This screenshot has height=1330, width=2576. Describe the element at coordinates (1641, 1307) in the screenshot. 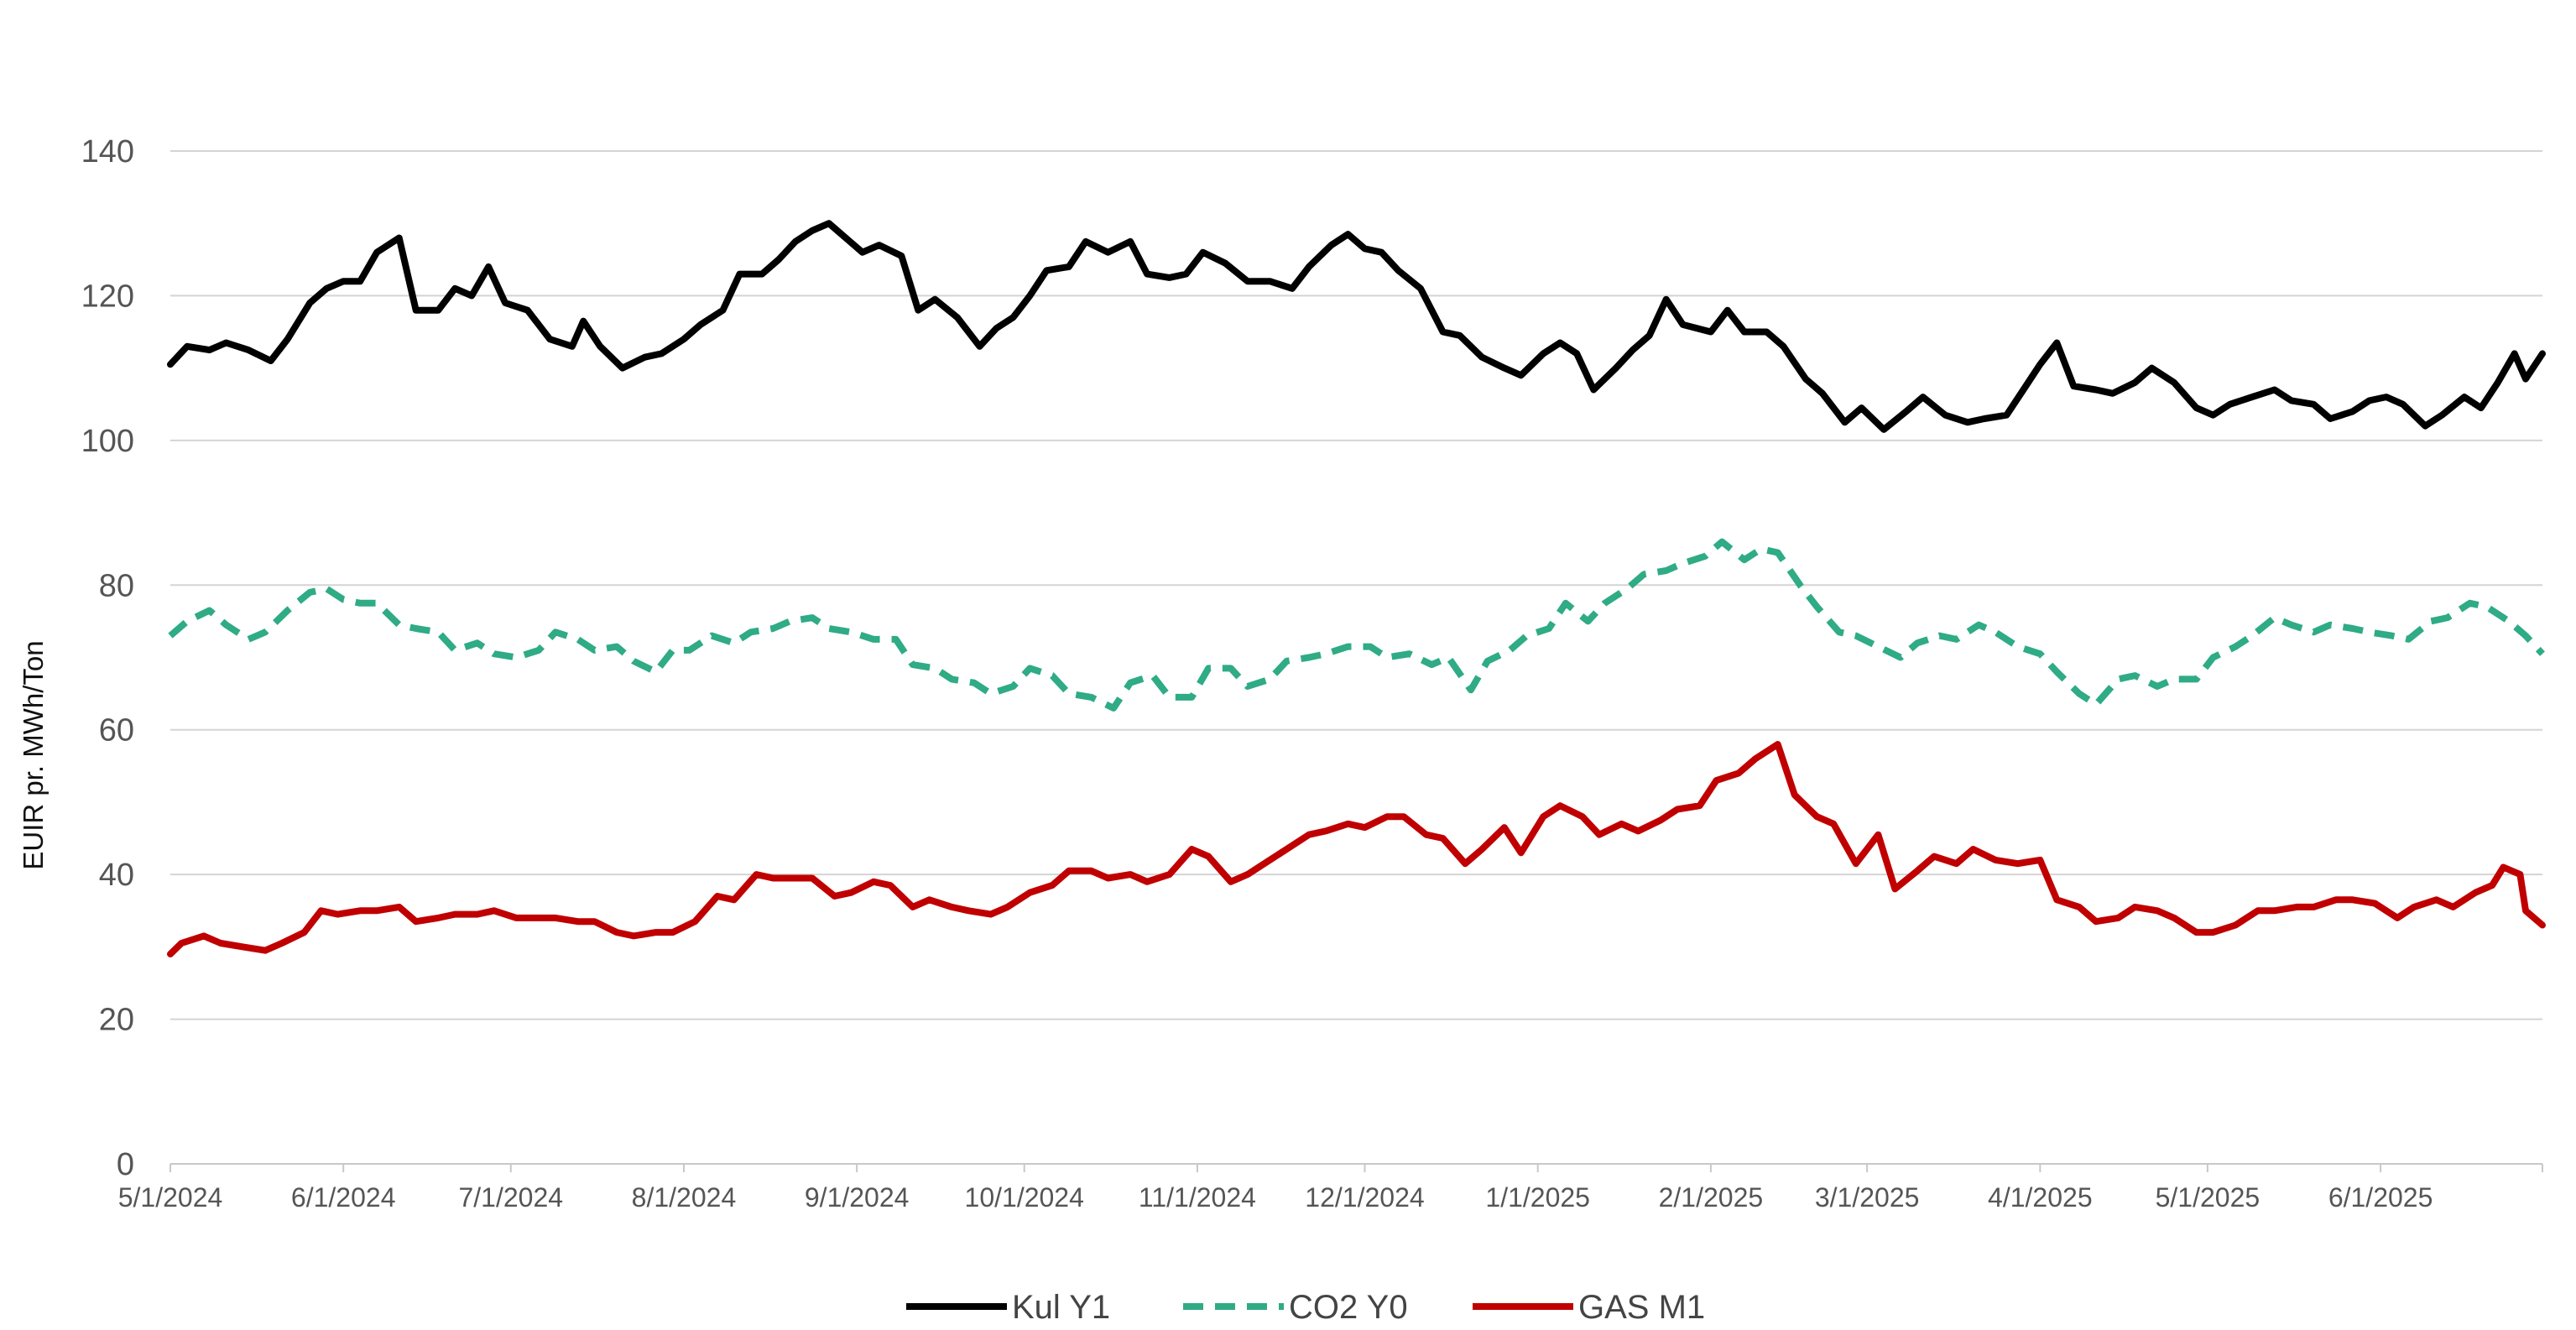

I see `legend-label: GAS M1` at that location.